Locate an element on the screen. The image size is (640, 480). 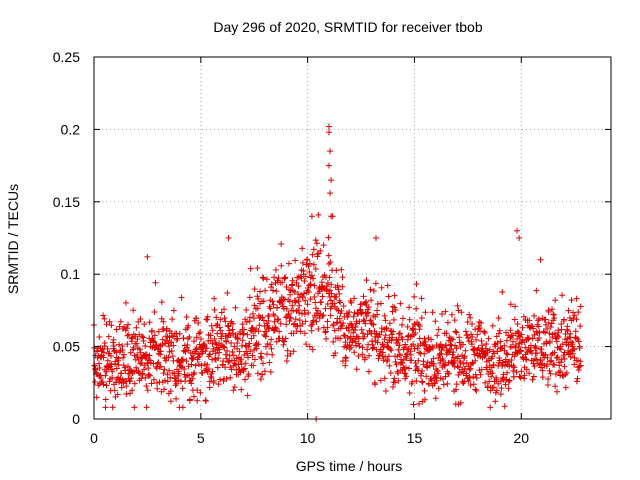
y-tick-label: 0.25 is located at coordinates (66, 57).